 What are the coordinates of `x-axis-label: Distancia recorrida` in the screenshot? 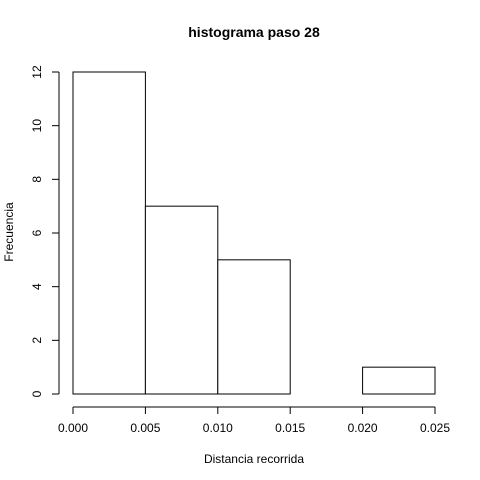 It's located at (254, 459).